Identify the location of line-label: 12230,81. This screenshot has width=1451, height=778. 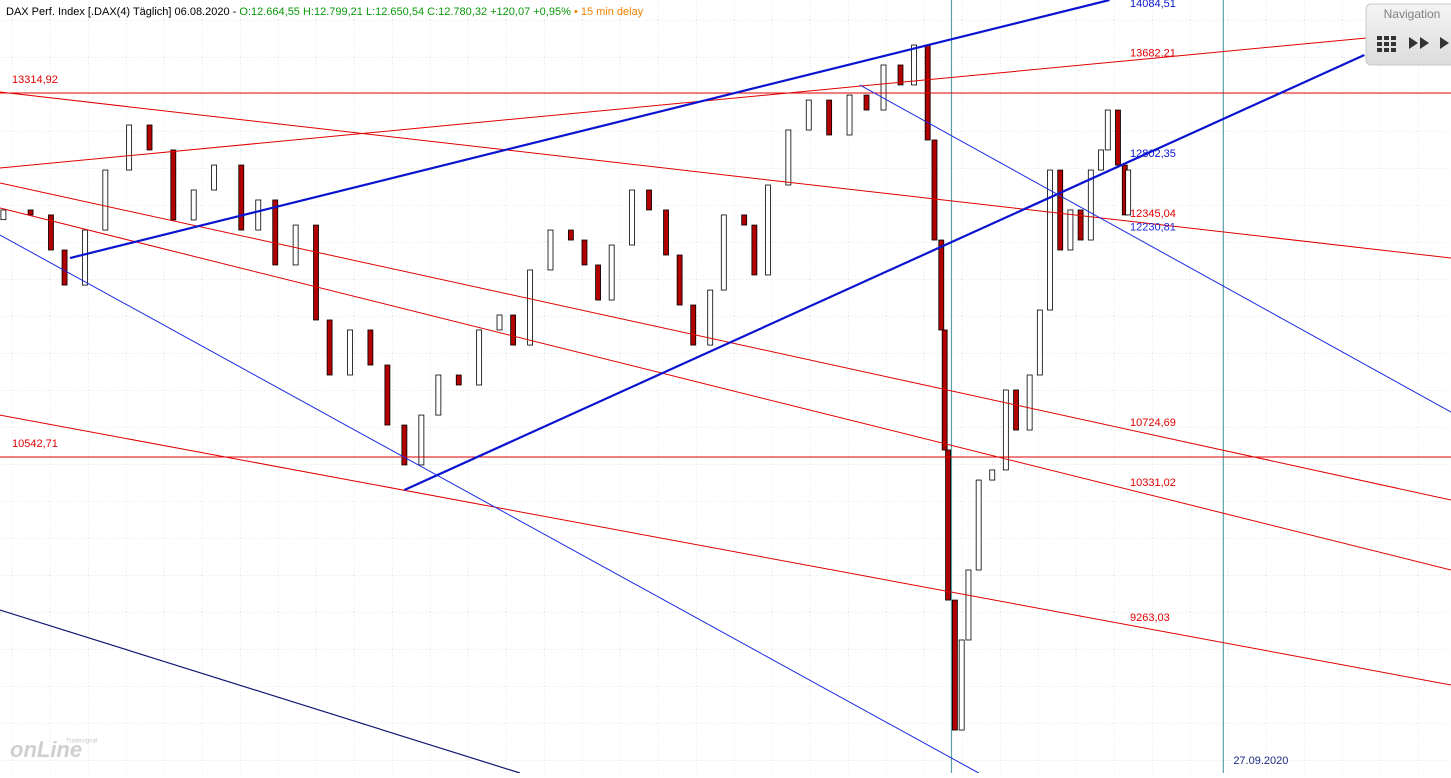
(1153, 227).